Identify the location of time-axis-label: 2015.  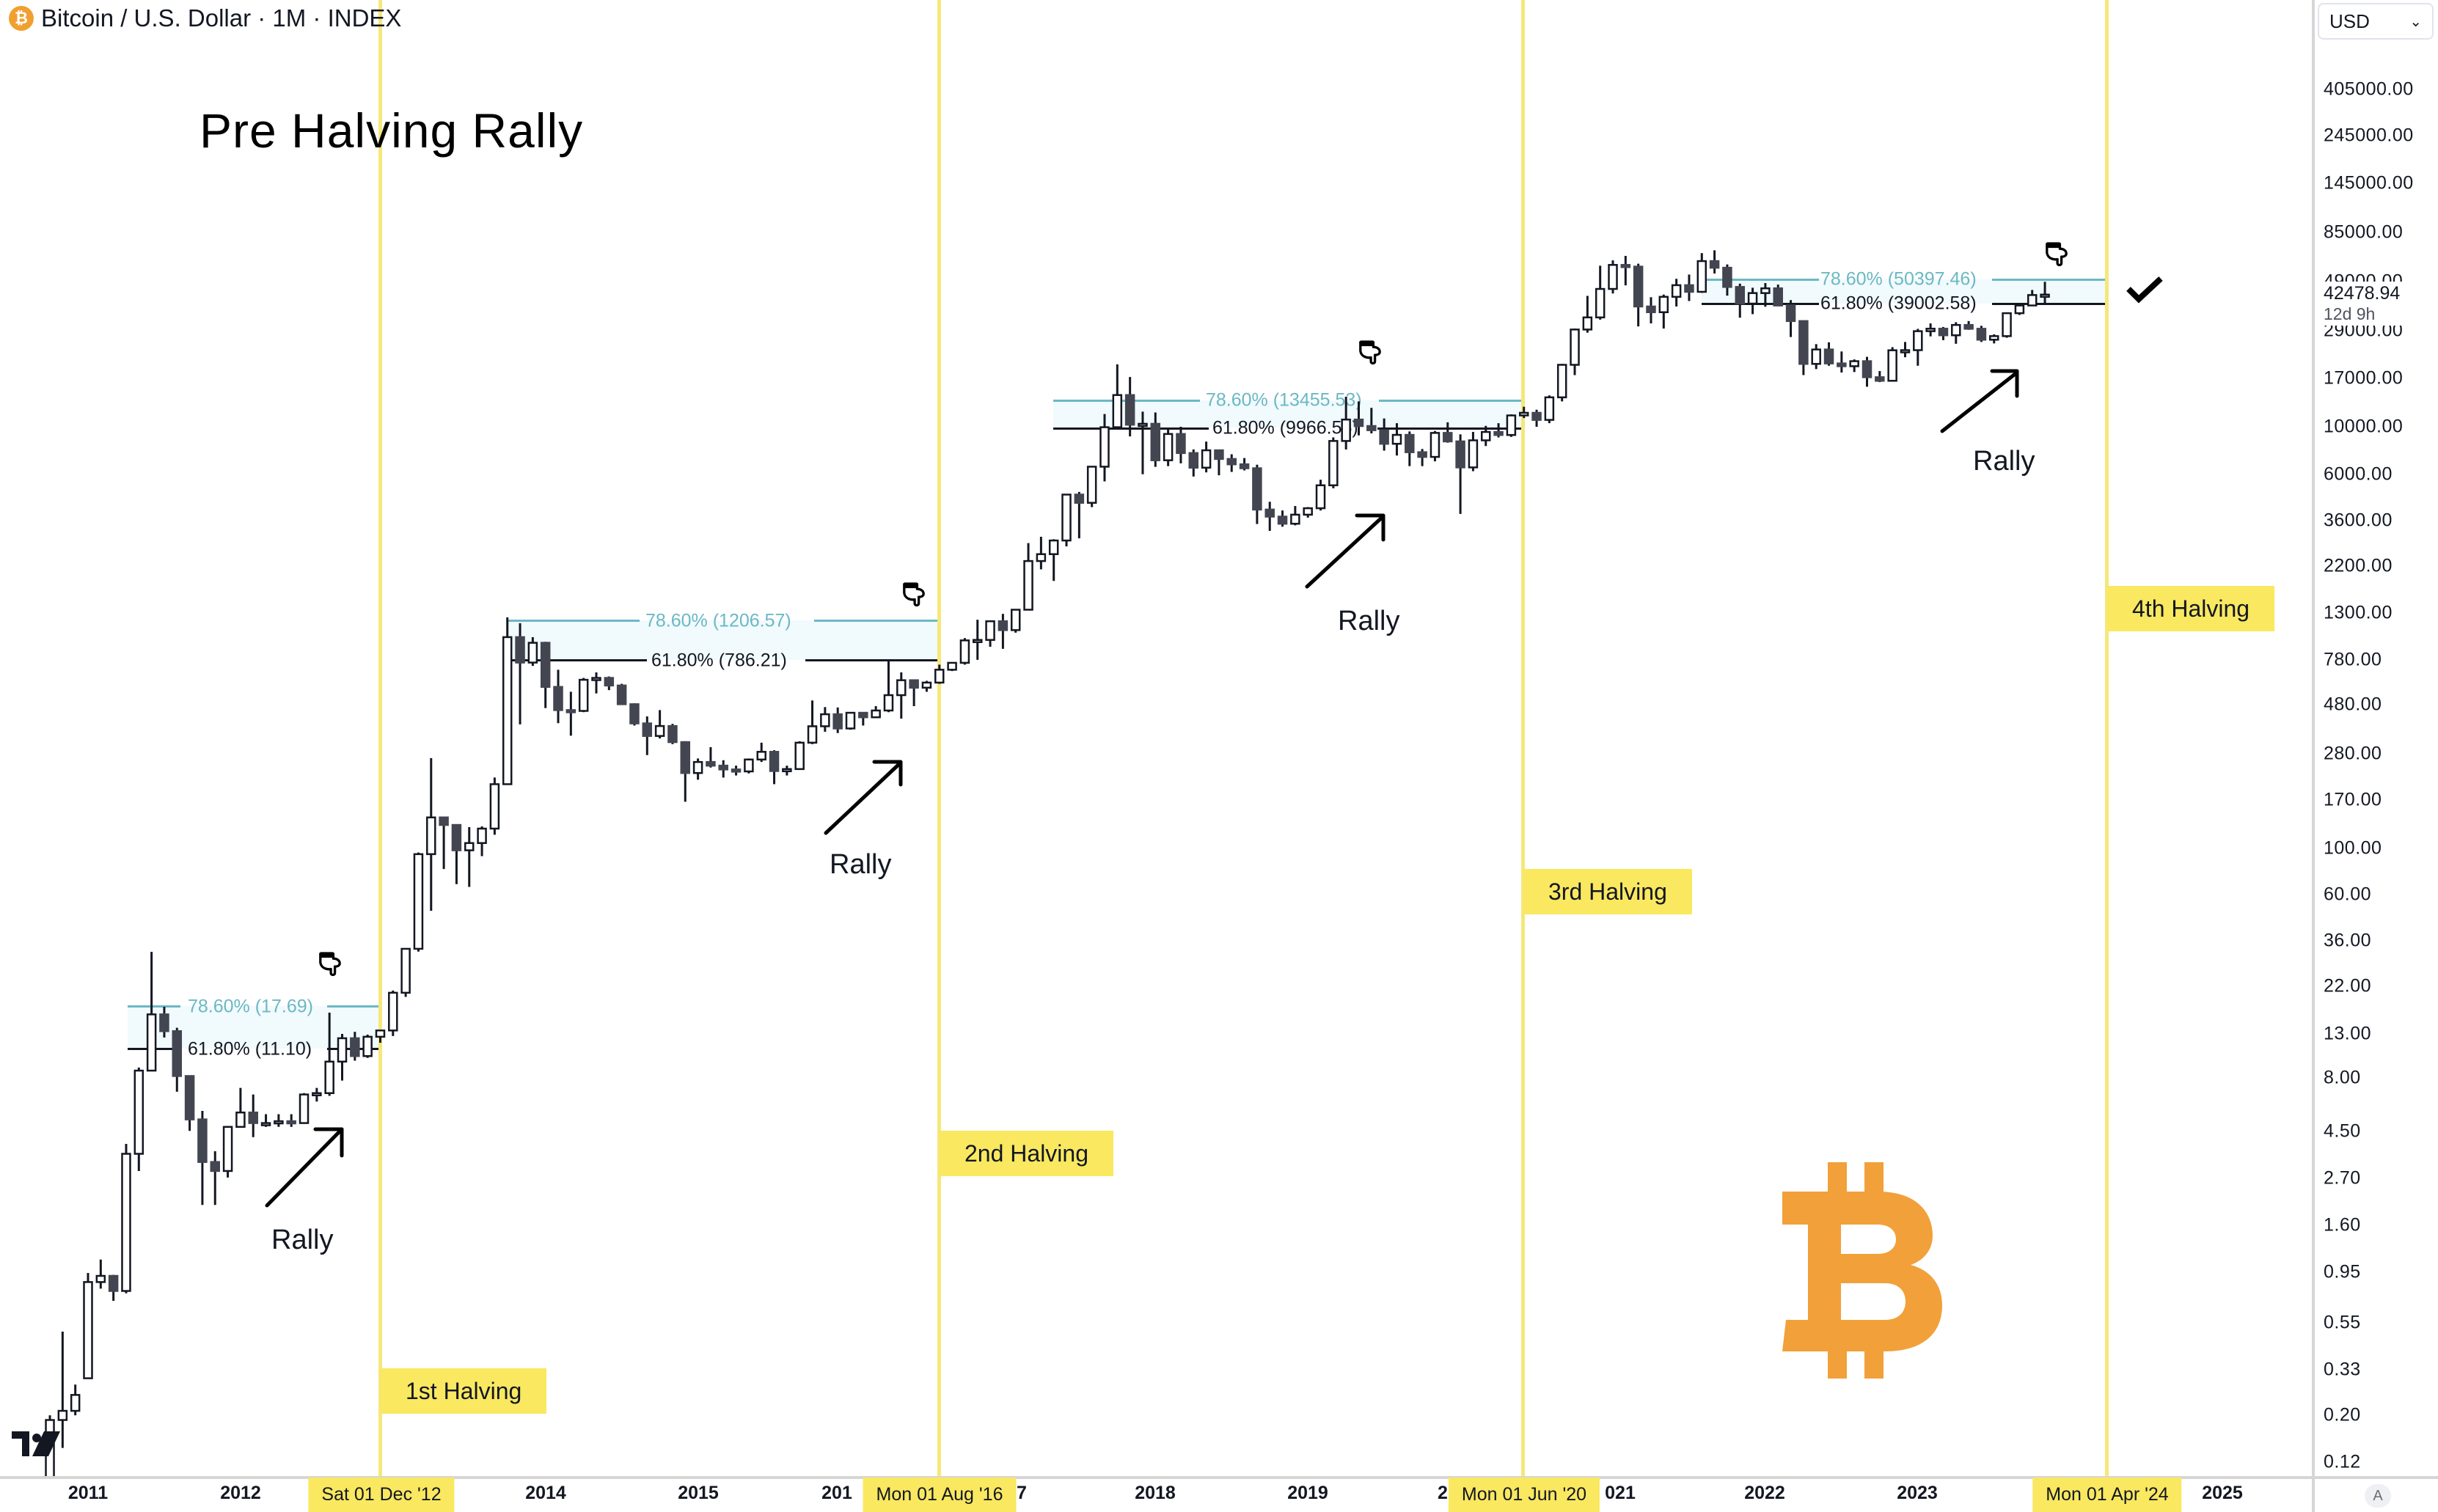
(699, 1493).